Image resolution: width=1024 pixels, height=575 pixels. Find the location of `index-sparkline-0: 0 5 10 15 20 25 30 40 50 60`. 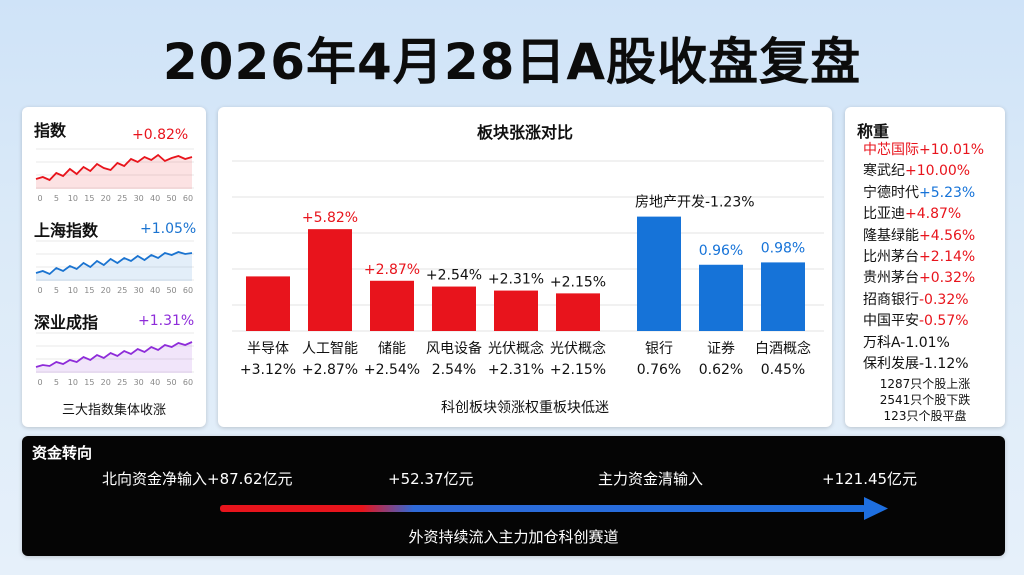

index-sparkline-0: 0 5 10 15 20 25 30 40 50 60 is located at coordinates (114, 175).